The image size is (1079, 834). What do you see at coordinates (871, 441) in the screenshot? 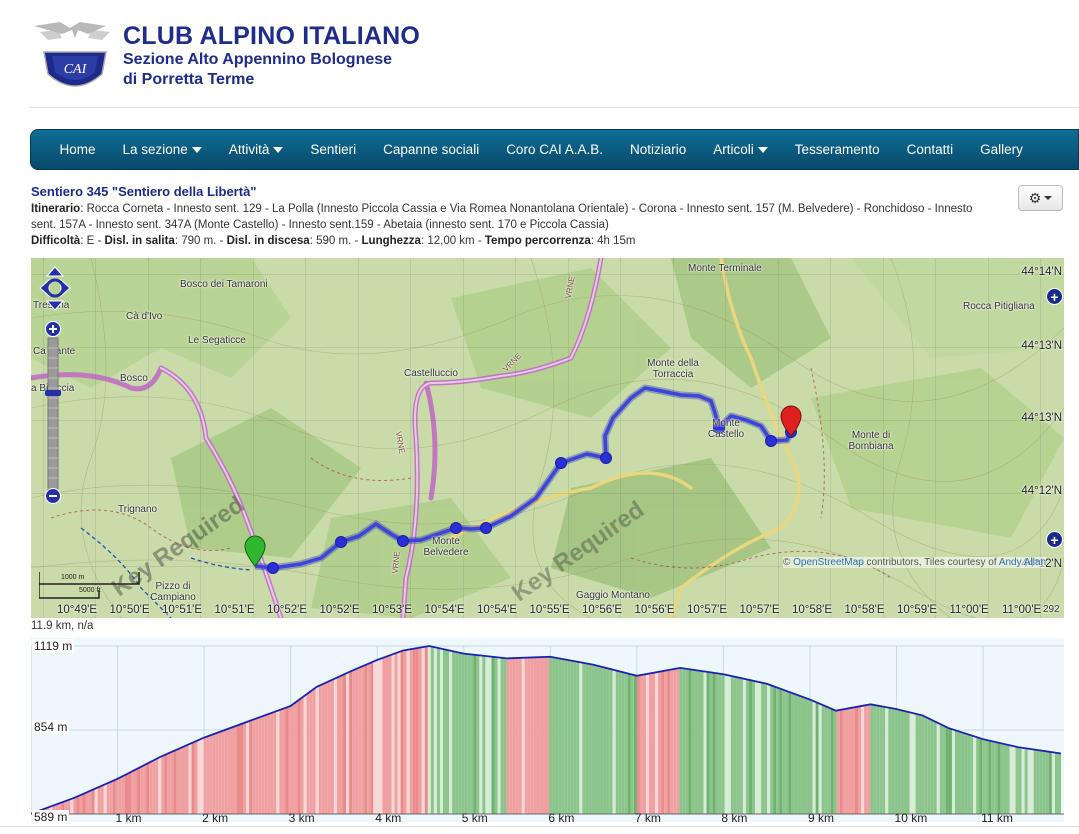
I see `place-label: Monte di Bombiana` at bounding box center [871, 441].